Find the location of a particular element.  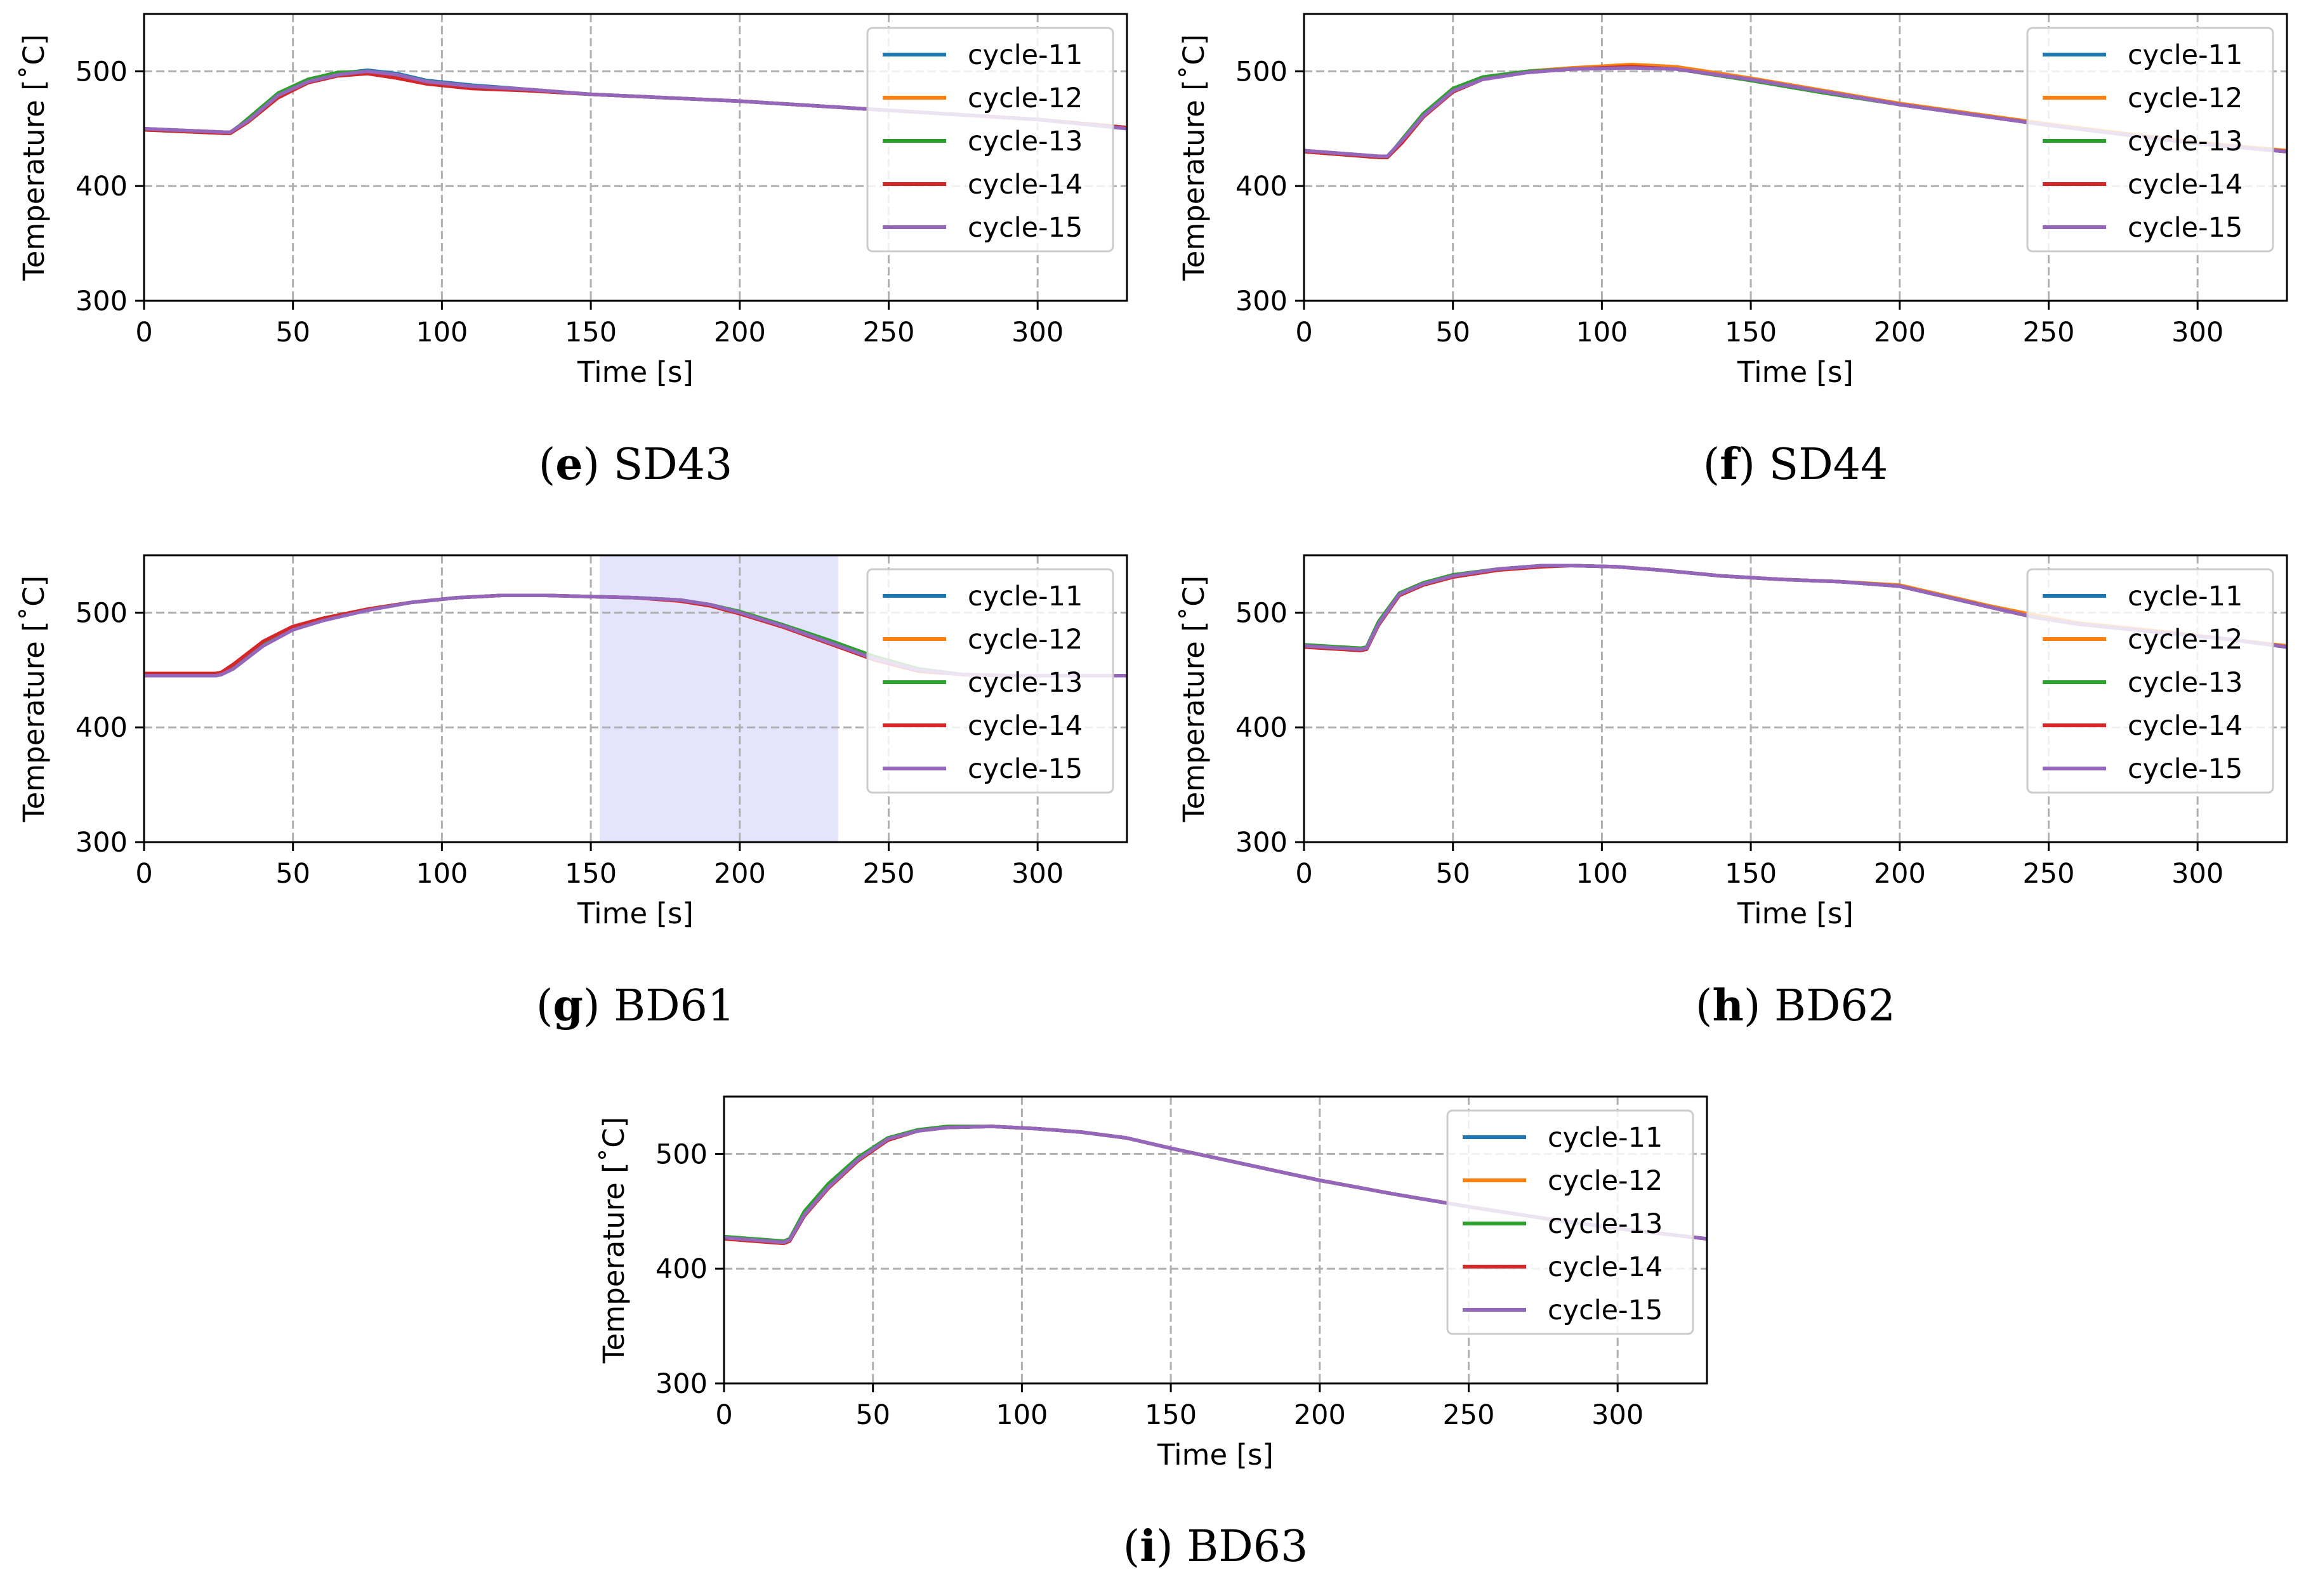

caption-text: SD44 is located at coordinates (1828, 465).